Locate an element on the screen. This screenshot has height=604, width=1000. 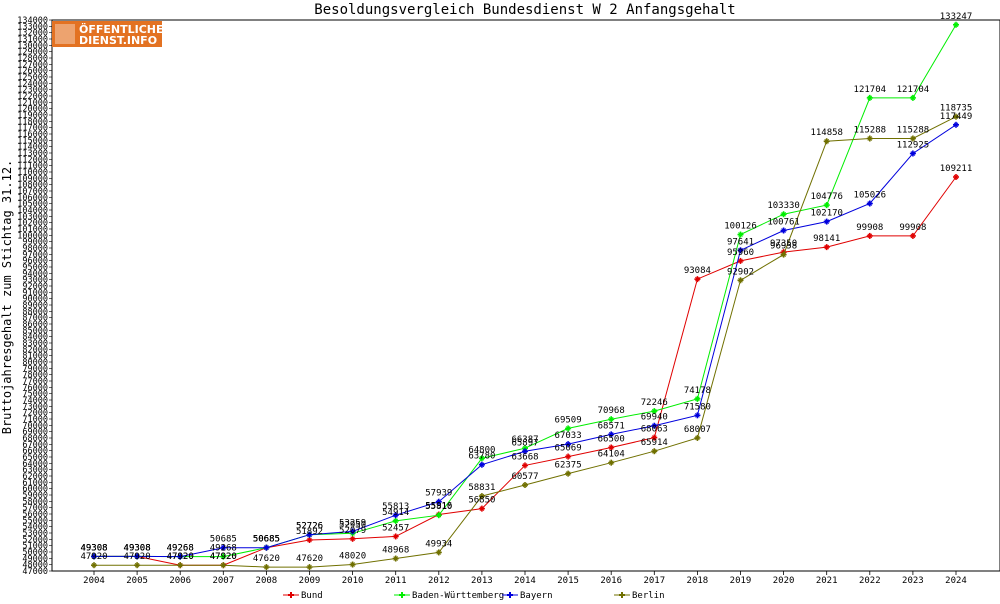
y-tick-label: 112000 is located at coordinates (32, 160).